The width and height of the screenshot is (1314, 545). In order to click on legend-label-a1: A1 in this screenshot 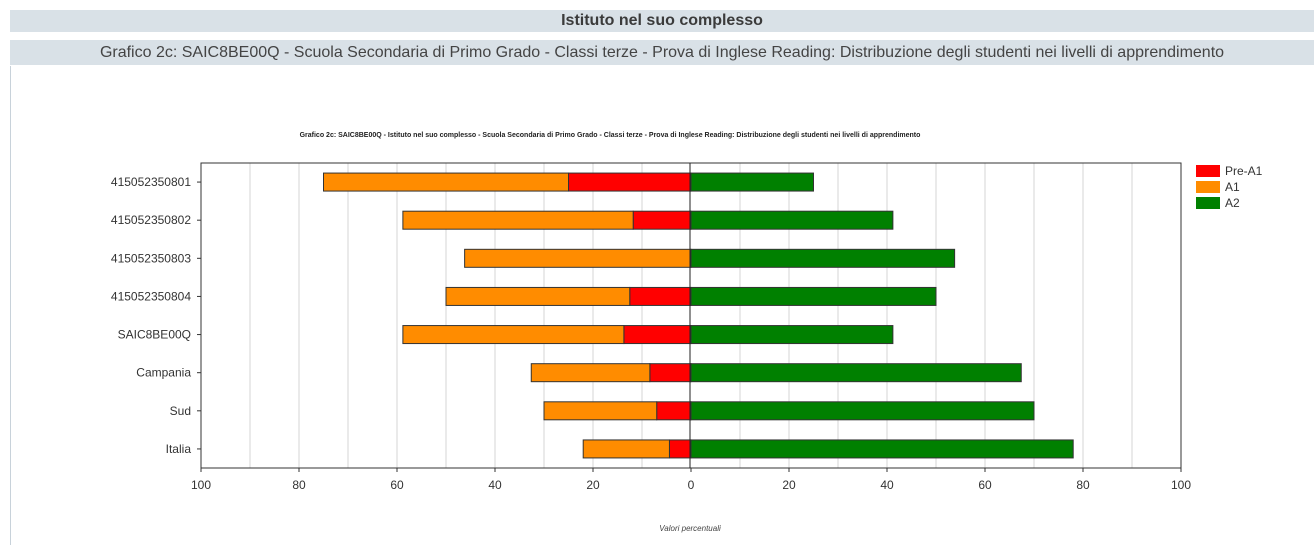, I will do `click(1232, 187)`.